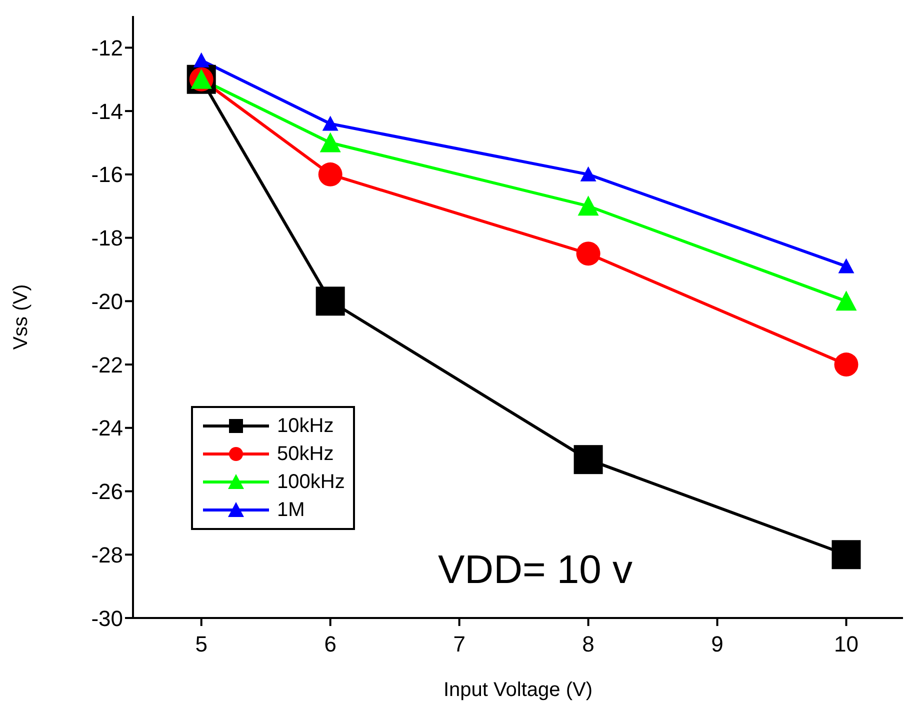  I want to click on y-tick-label: -30, so click(107, 618).